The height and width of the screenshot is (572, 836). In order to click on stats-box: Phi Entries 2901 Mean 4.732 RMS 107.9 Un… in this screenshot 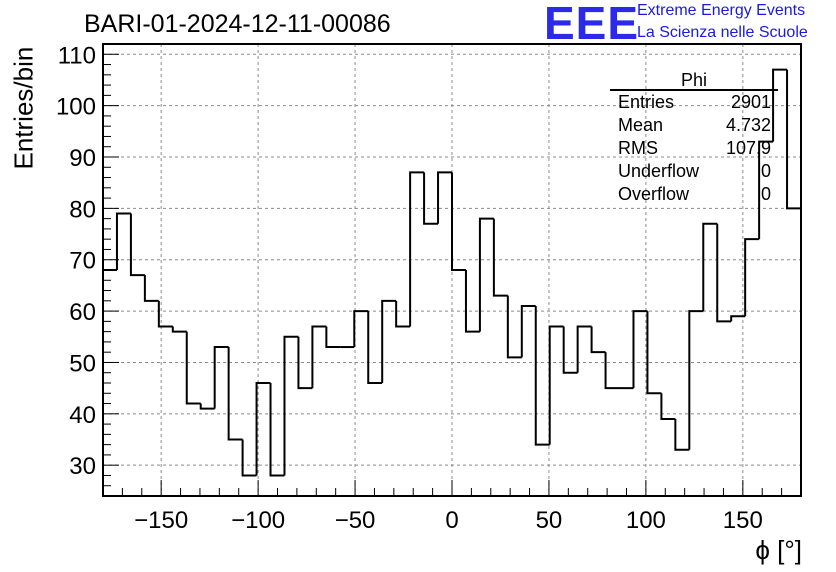, I will do `click(694, 137)`.